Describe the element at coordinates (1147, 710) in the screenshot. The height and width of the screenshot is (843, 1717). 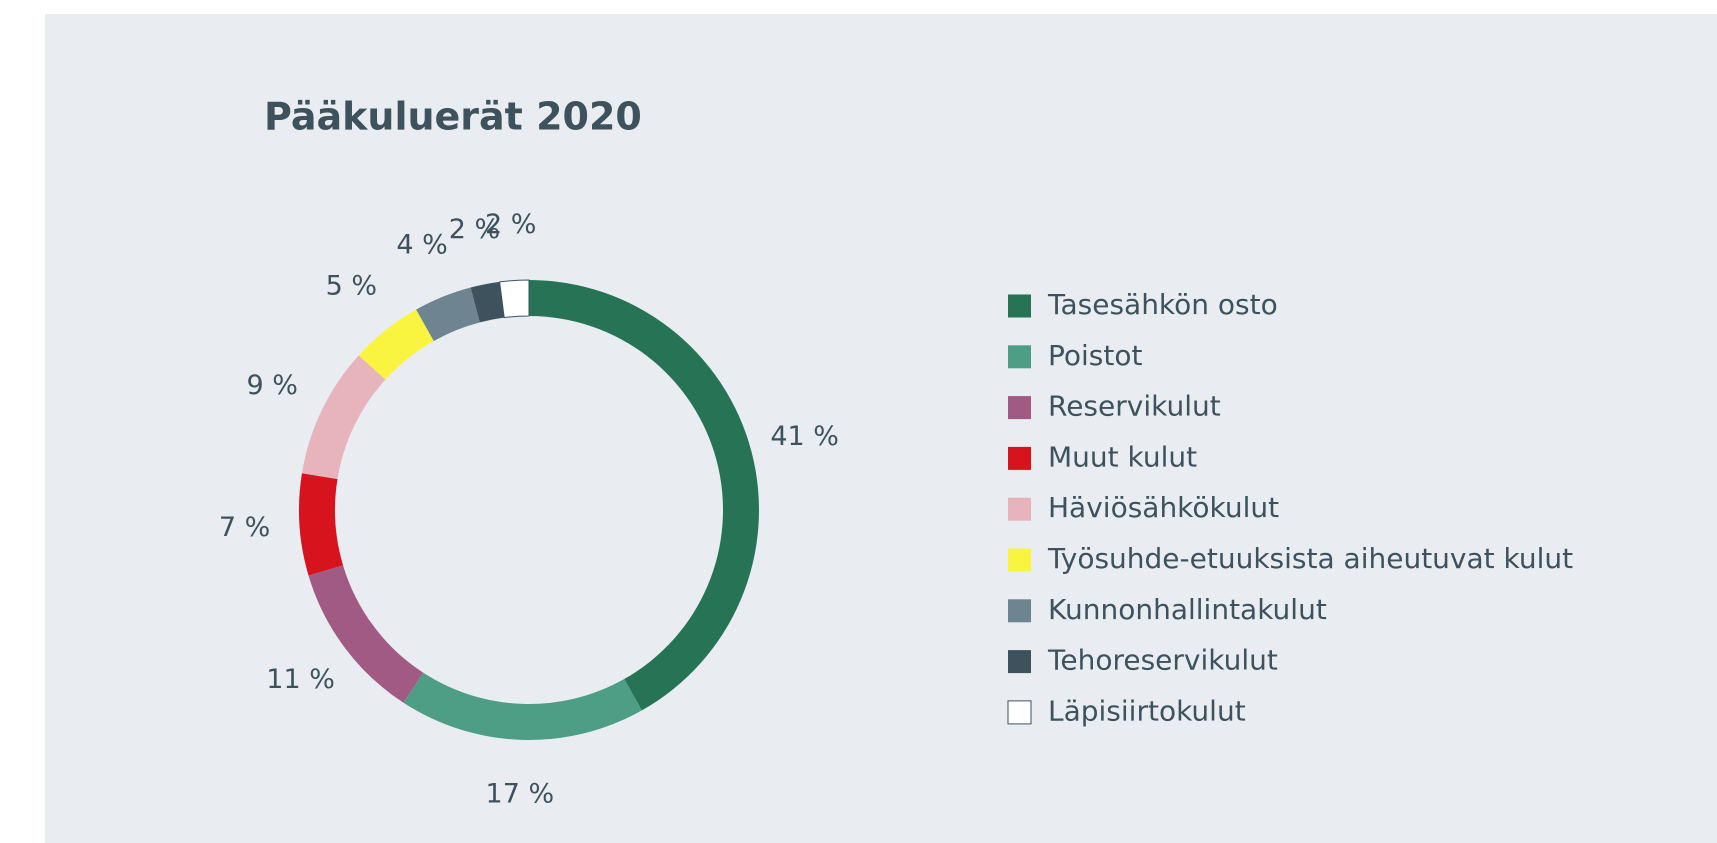
I see `legend-label: Läpisiirtokulut` at that location.